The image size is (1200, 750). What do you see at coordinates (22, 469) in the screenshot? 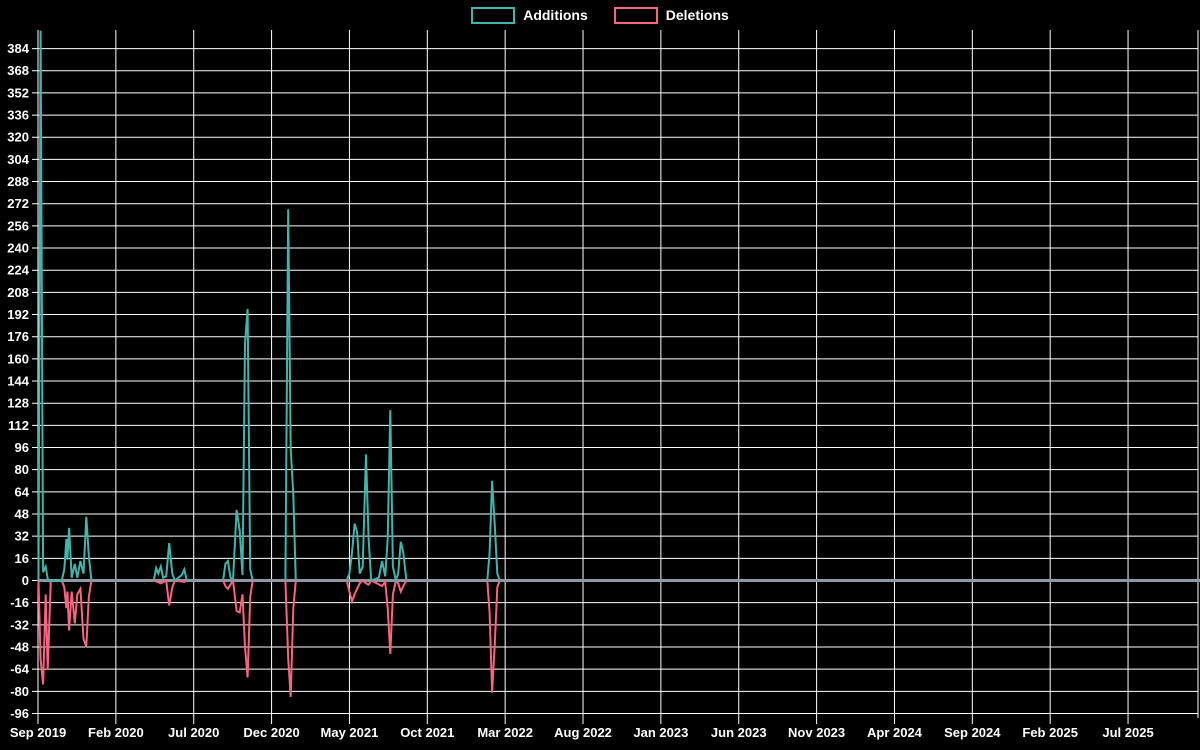
I see `y-tick-label: 80` at bounding box center [22, 469].